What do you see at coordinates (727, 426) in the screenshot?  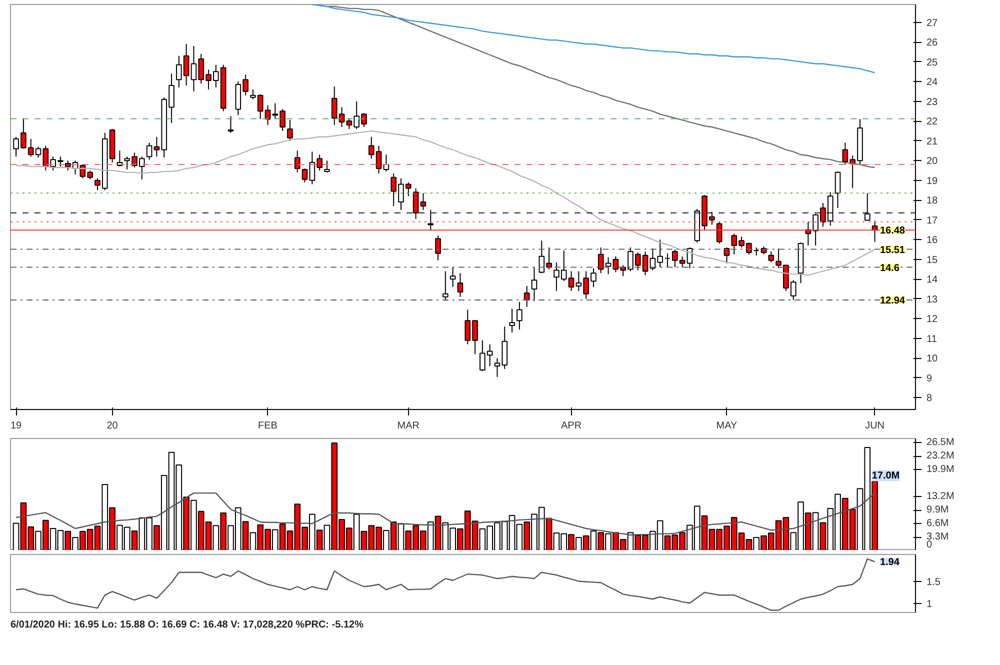 I see `x-tick-label: MAY` at bounding box center [727, 426].